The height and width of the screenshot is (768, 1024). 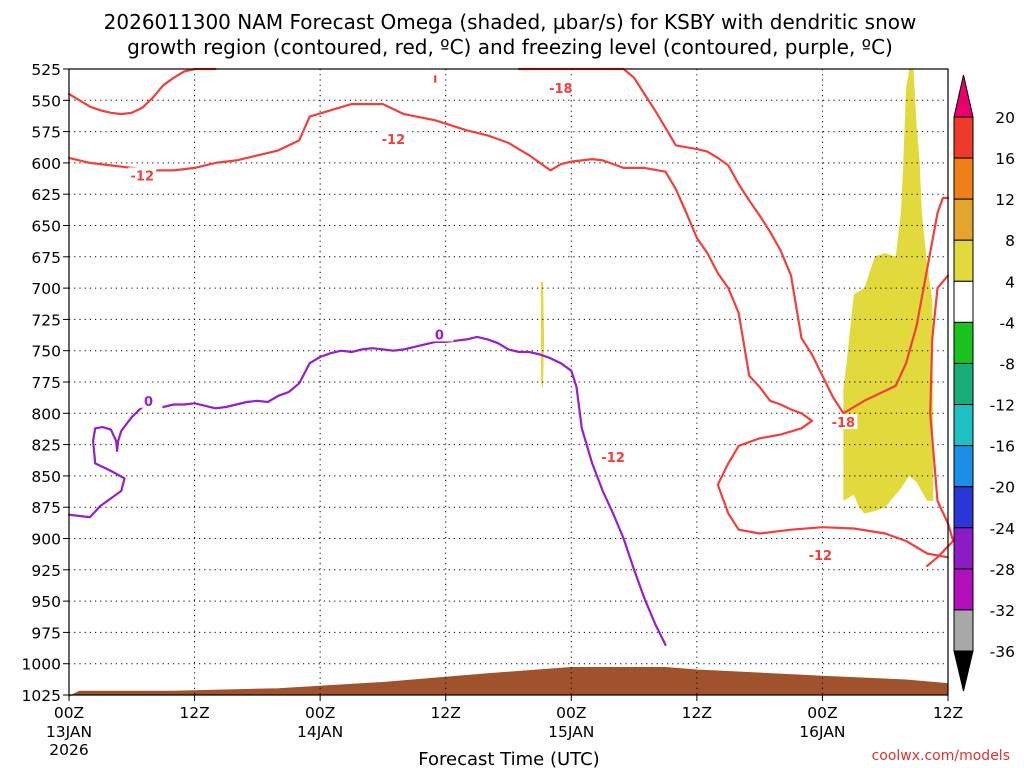 I want to click on terrain-layer, so click(x=508, y=682).